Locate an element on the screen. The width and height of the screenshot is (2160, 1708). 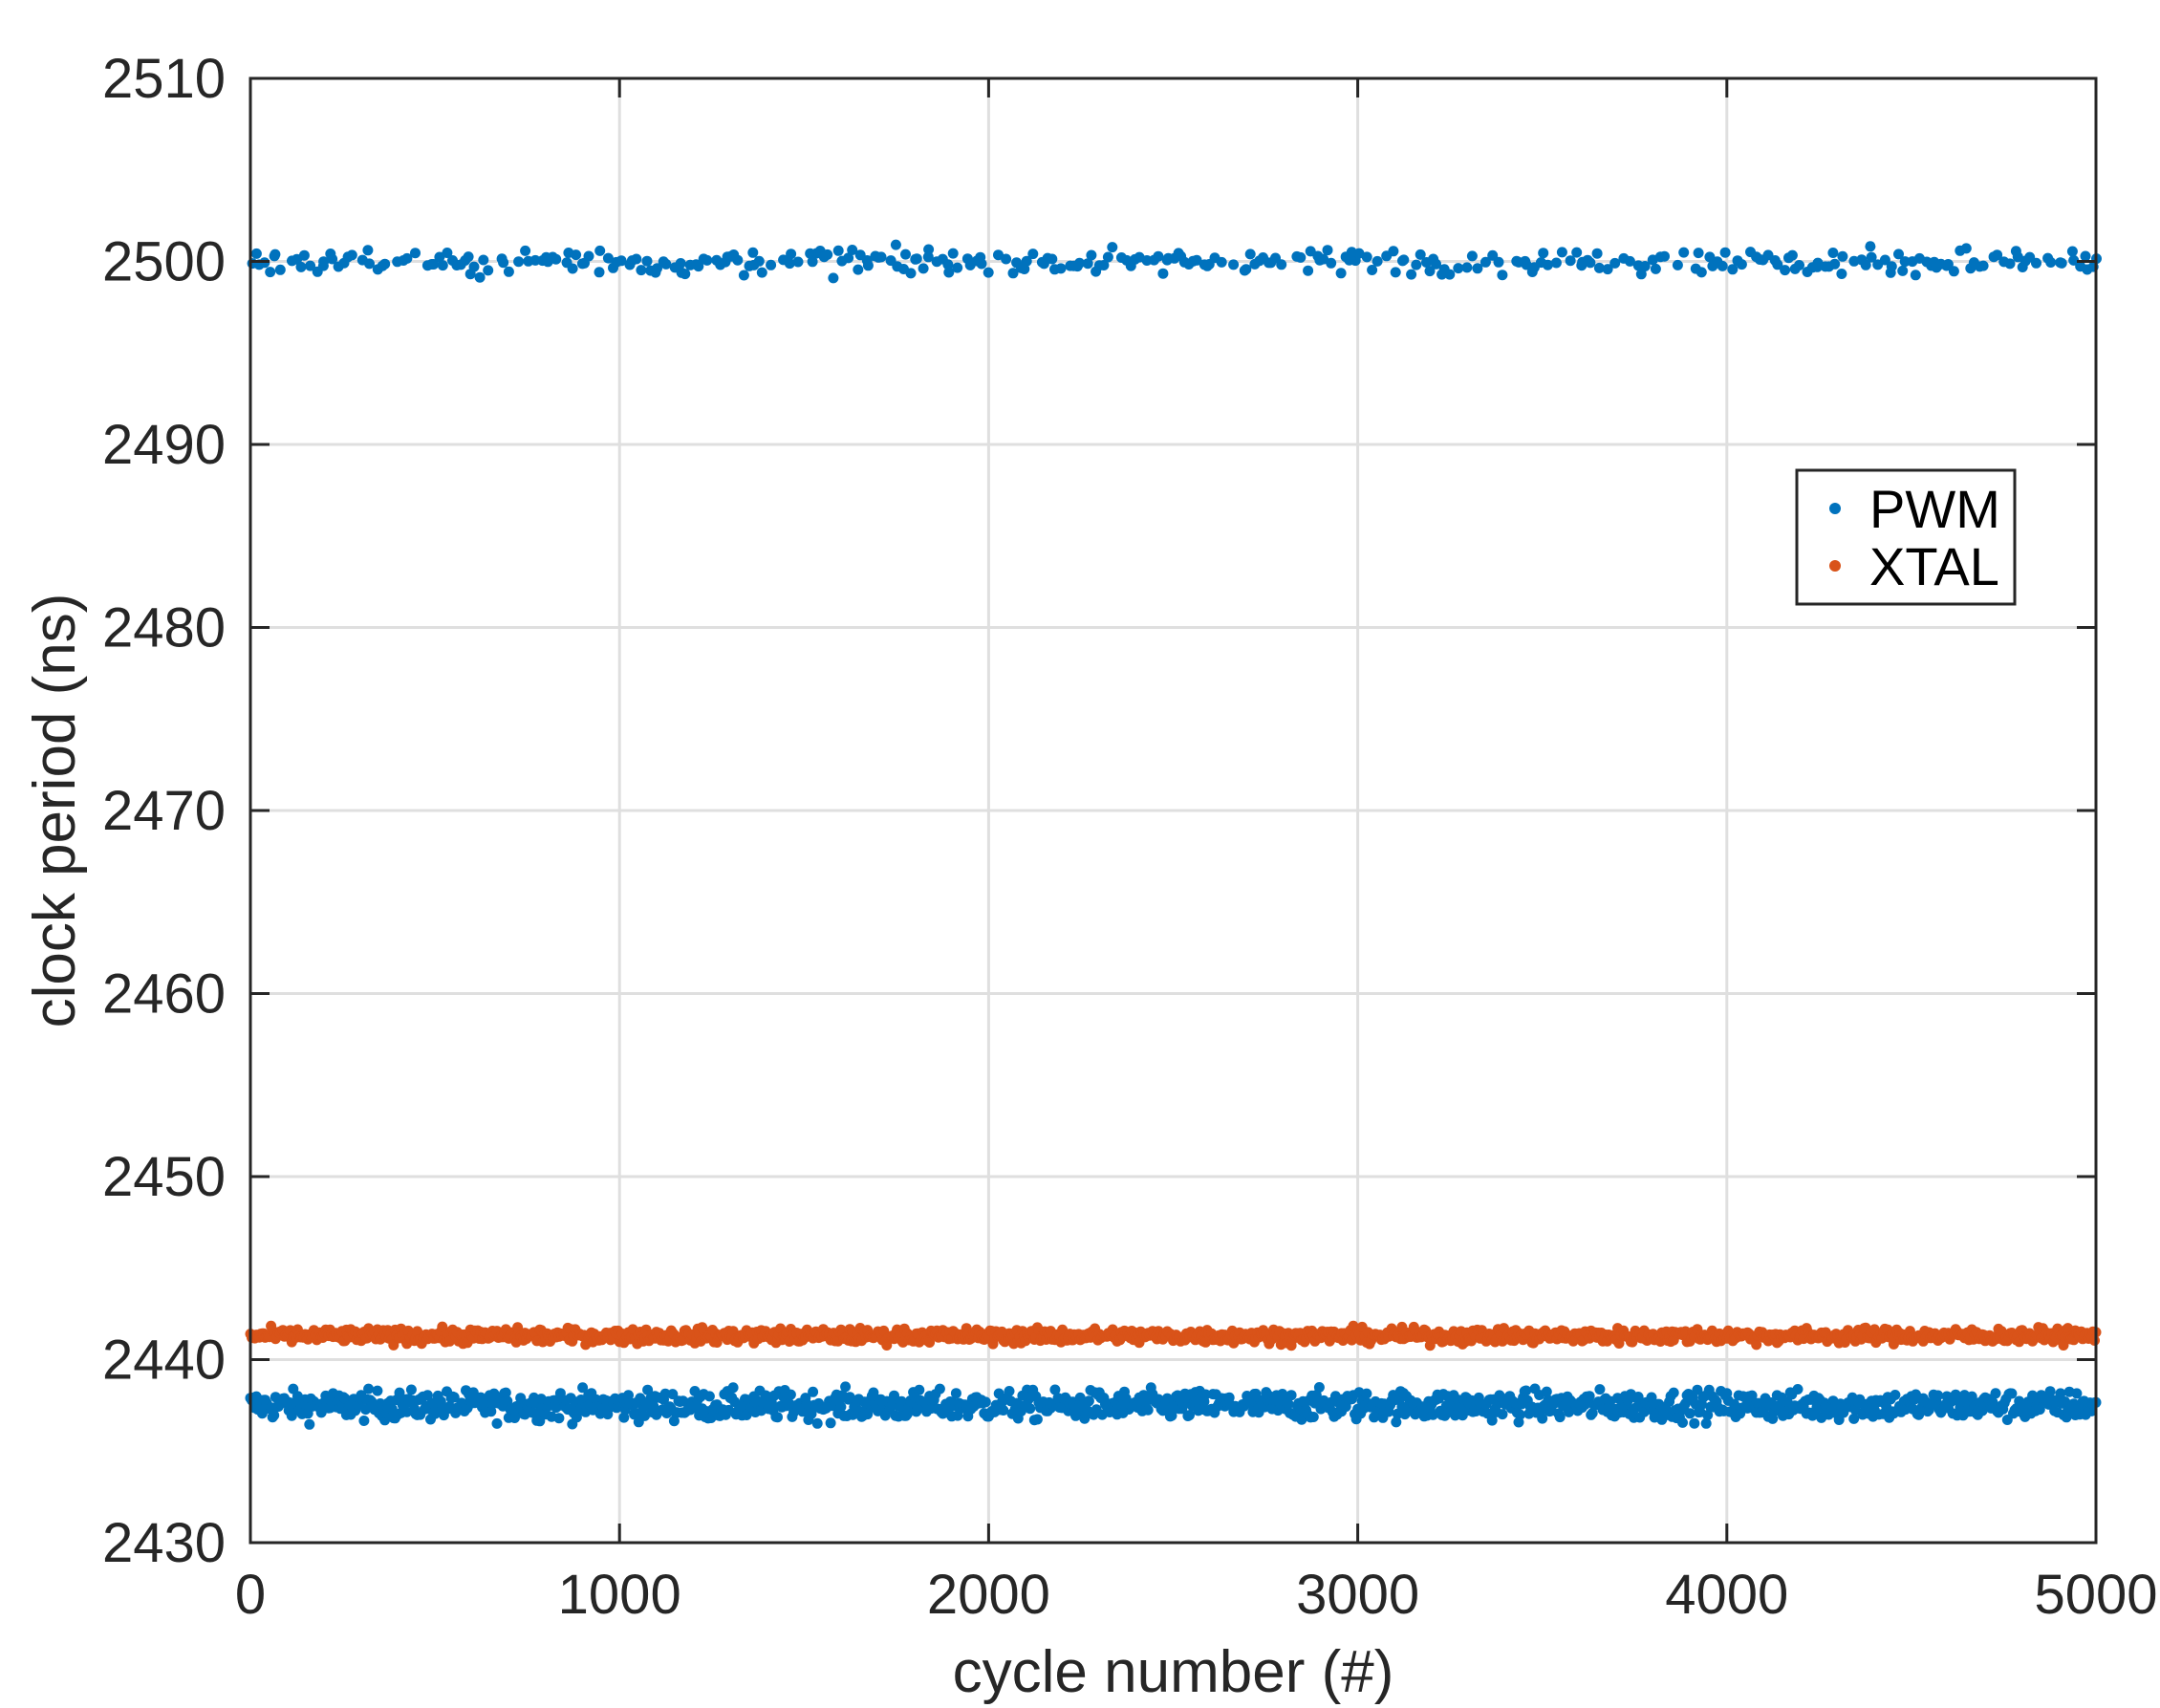
y-tick-label: 2480 is located at coordinates (164, 628).